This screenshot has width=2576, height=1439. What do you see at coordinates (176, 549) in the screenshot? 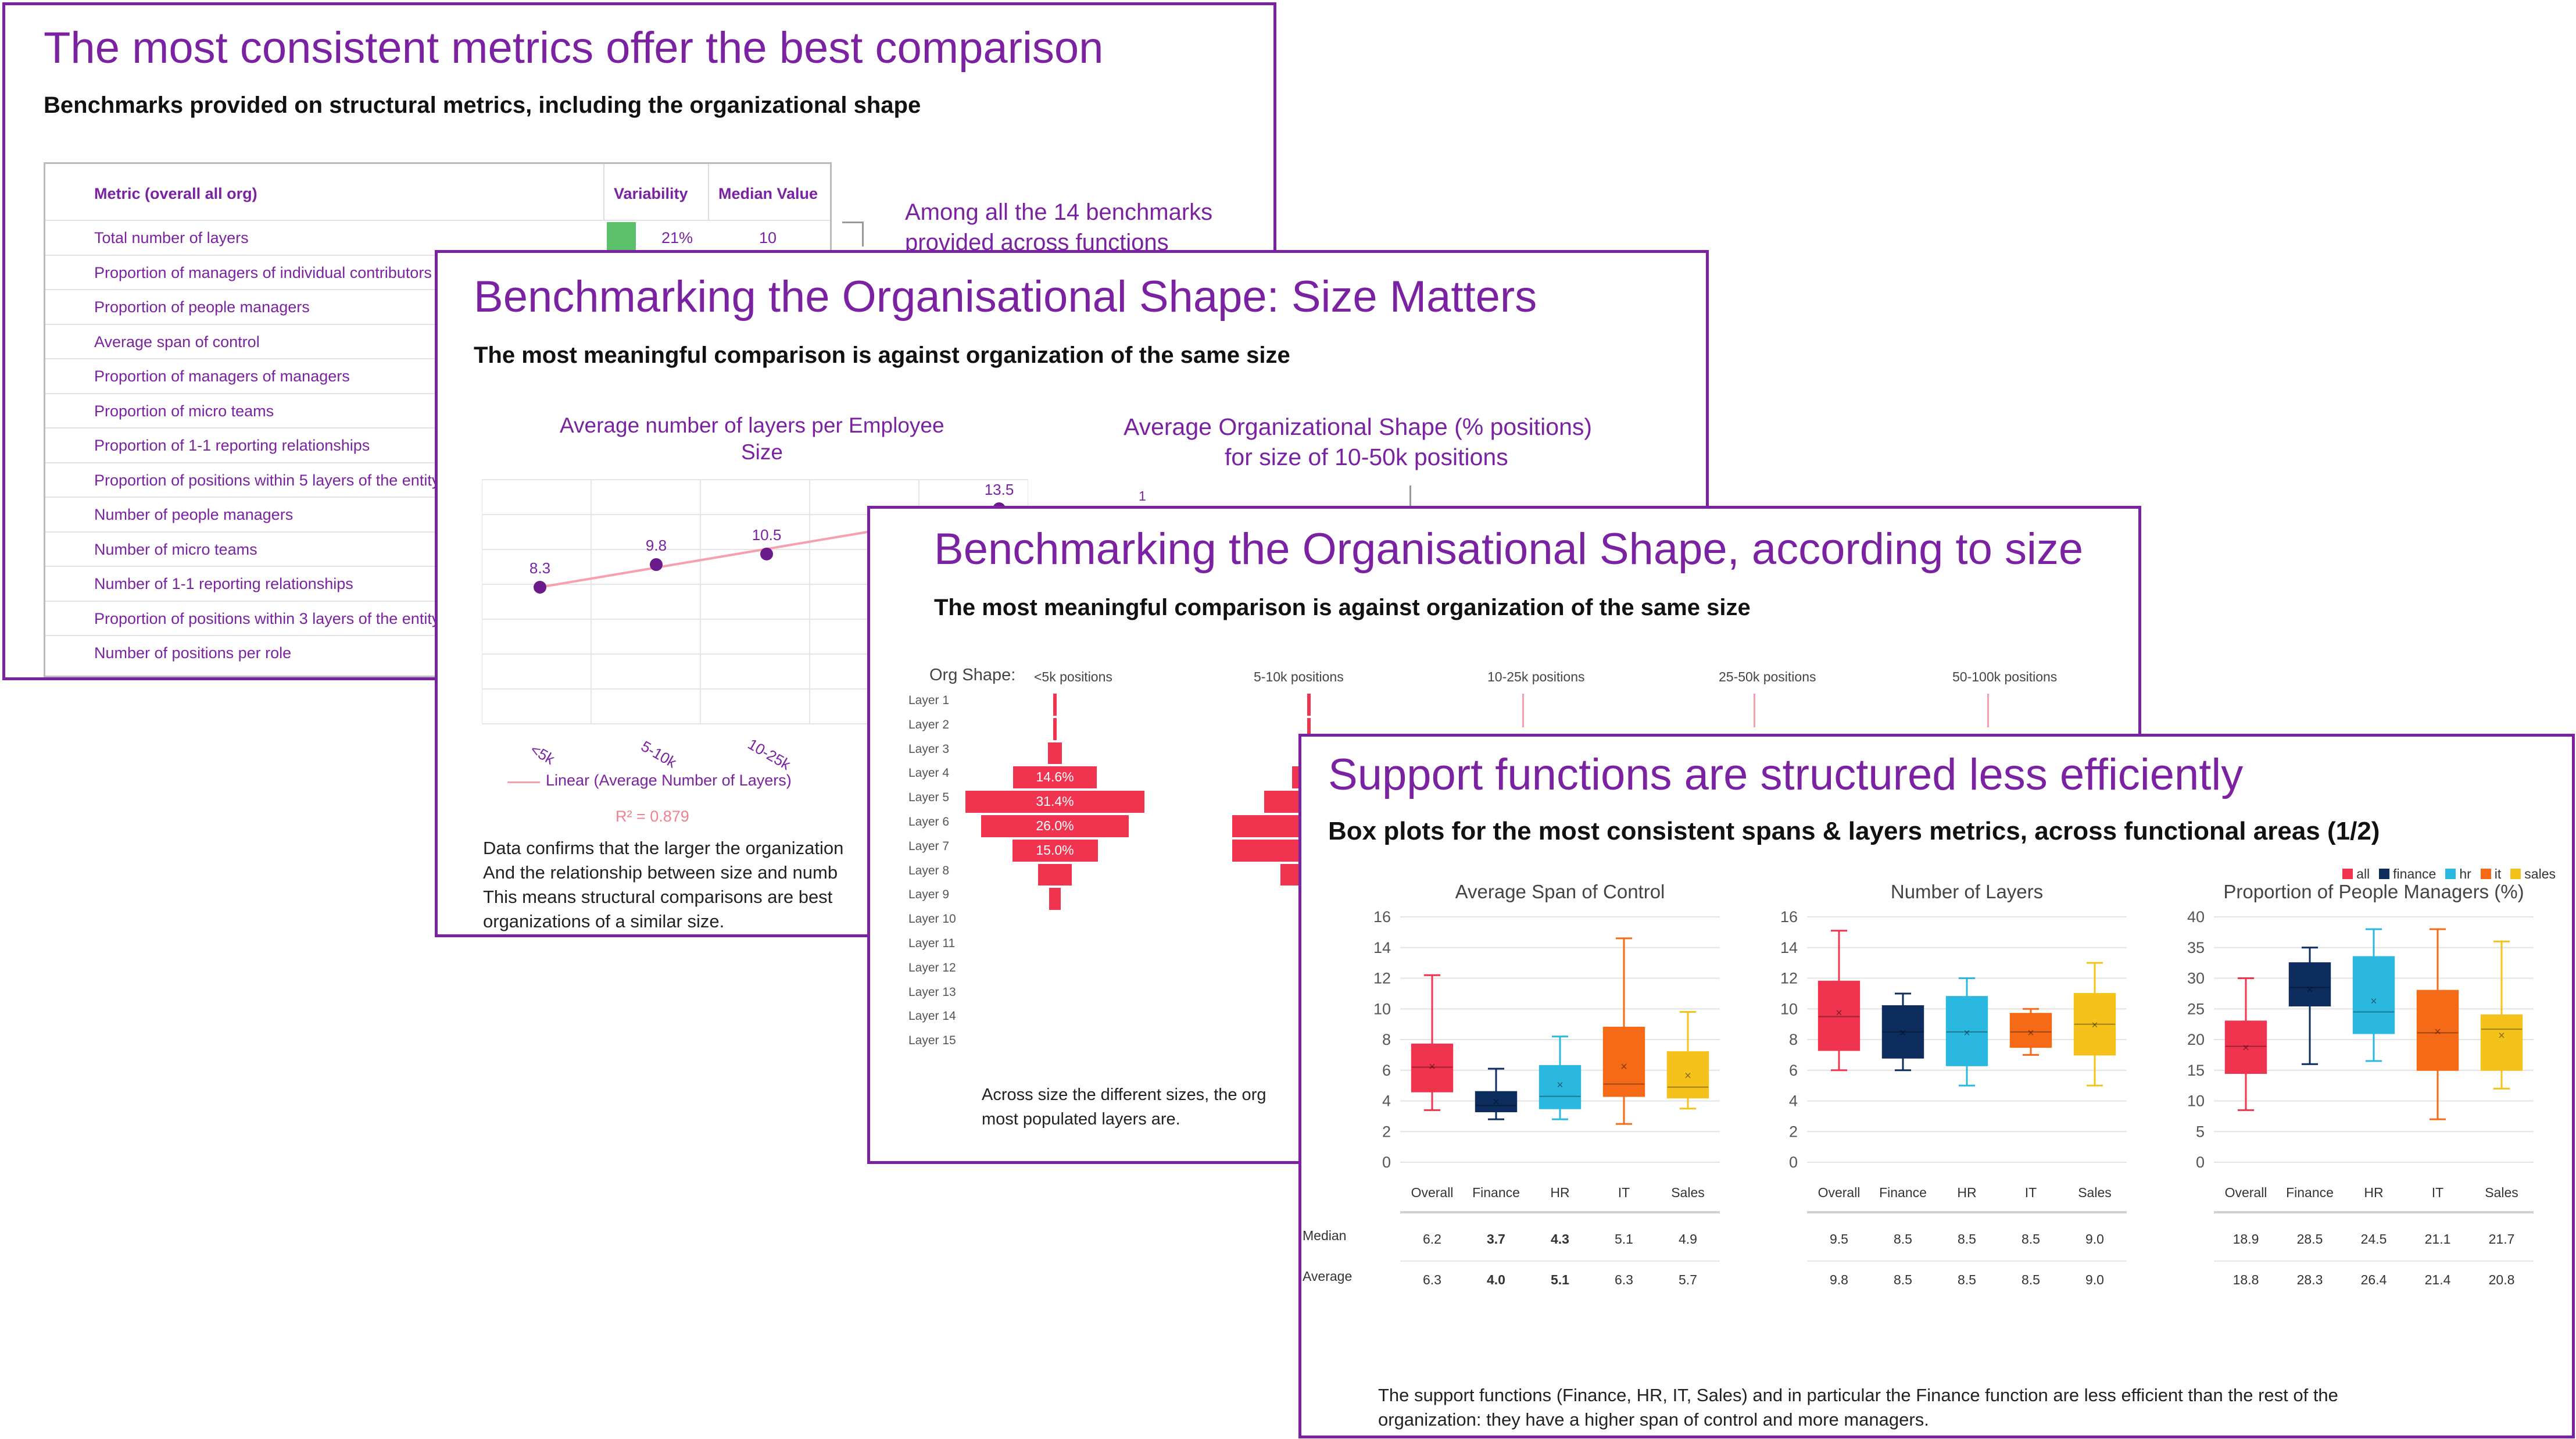
I see `metric-name: Number of micro teams` at bounding box center [176, 549].